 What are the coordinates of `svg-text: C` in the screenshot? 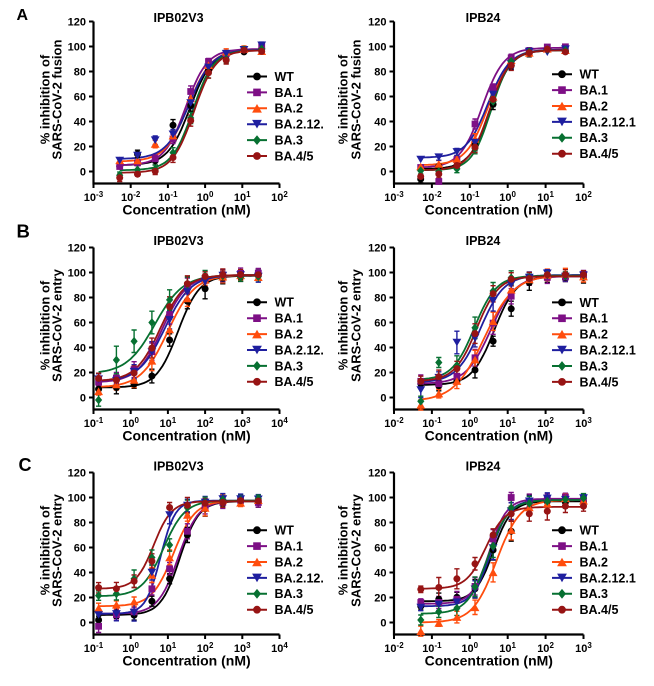 It's located at (25, 465).